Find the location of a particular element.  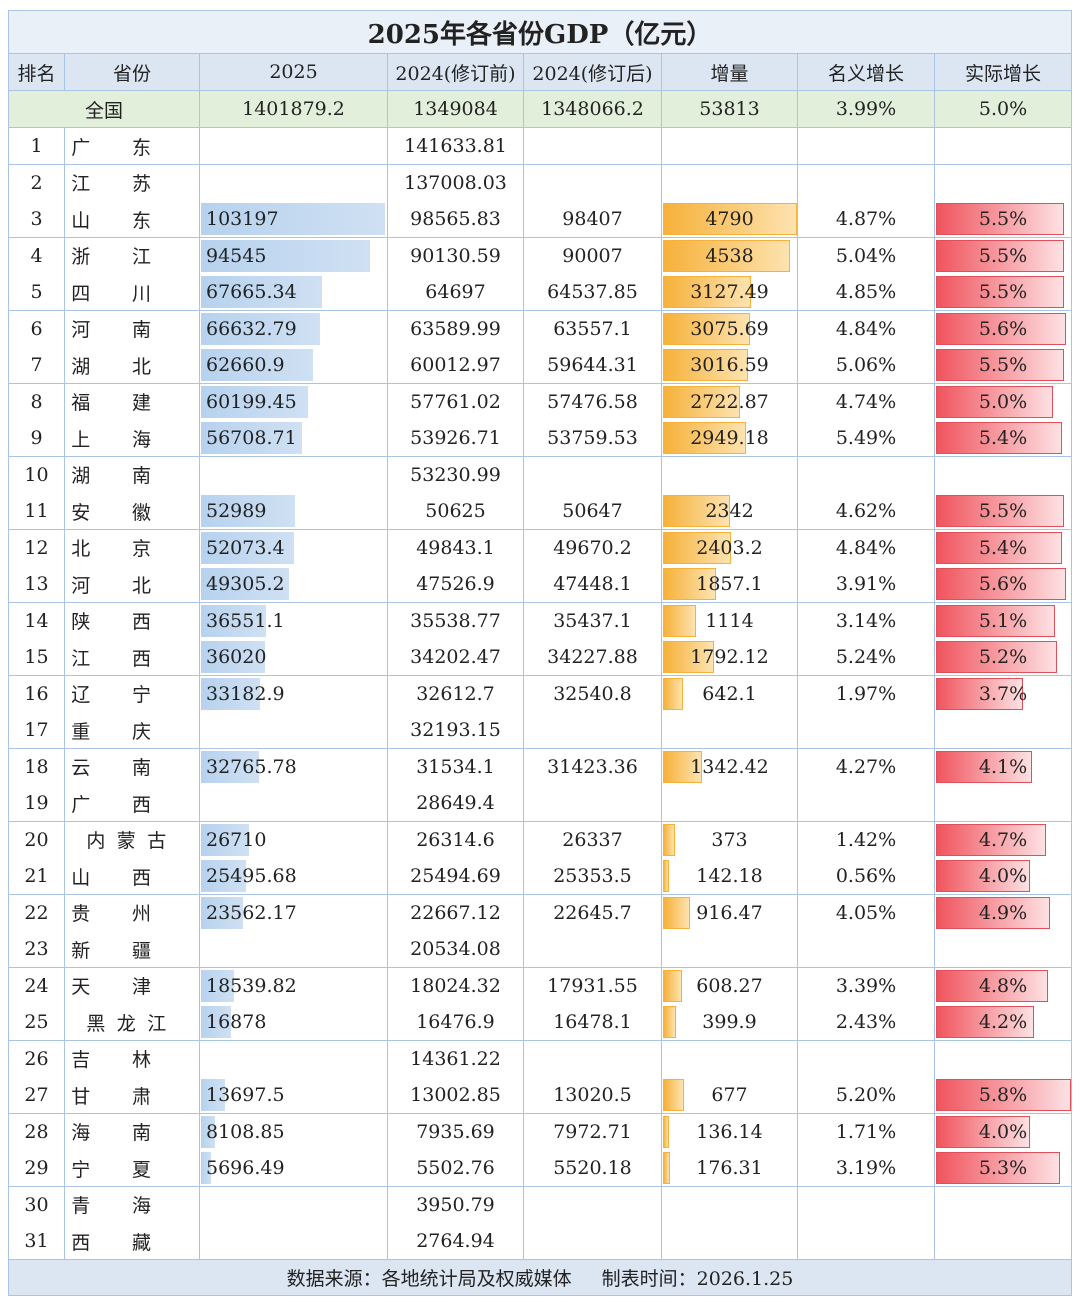

cell-text: 湖南 is located at coordinates (132, 476).